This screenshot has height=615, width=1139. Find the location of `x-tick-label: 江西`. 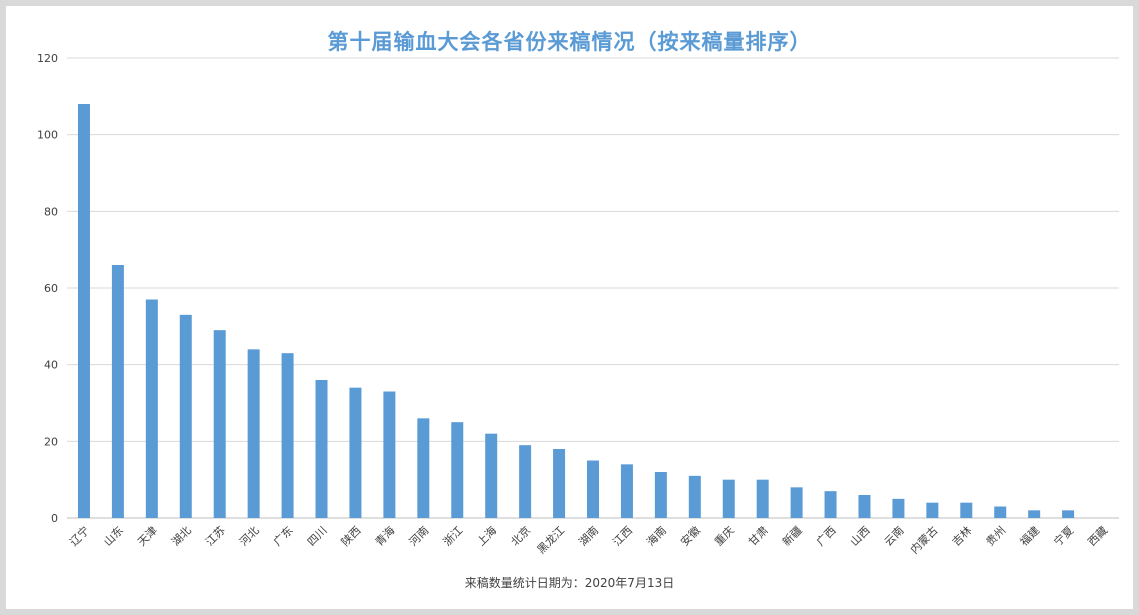

x-tick-label: 江西 is located at coordinates (622, 536).